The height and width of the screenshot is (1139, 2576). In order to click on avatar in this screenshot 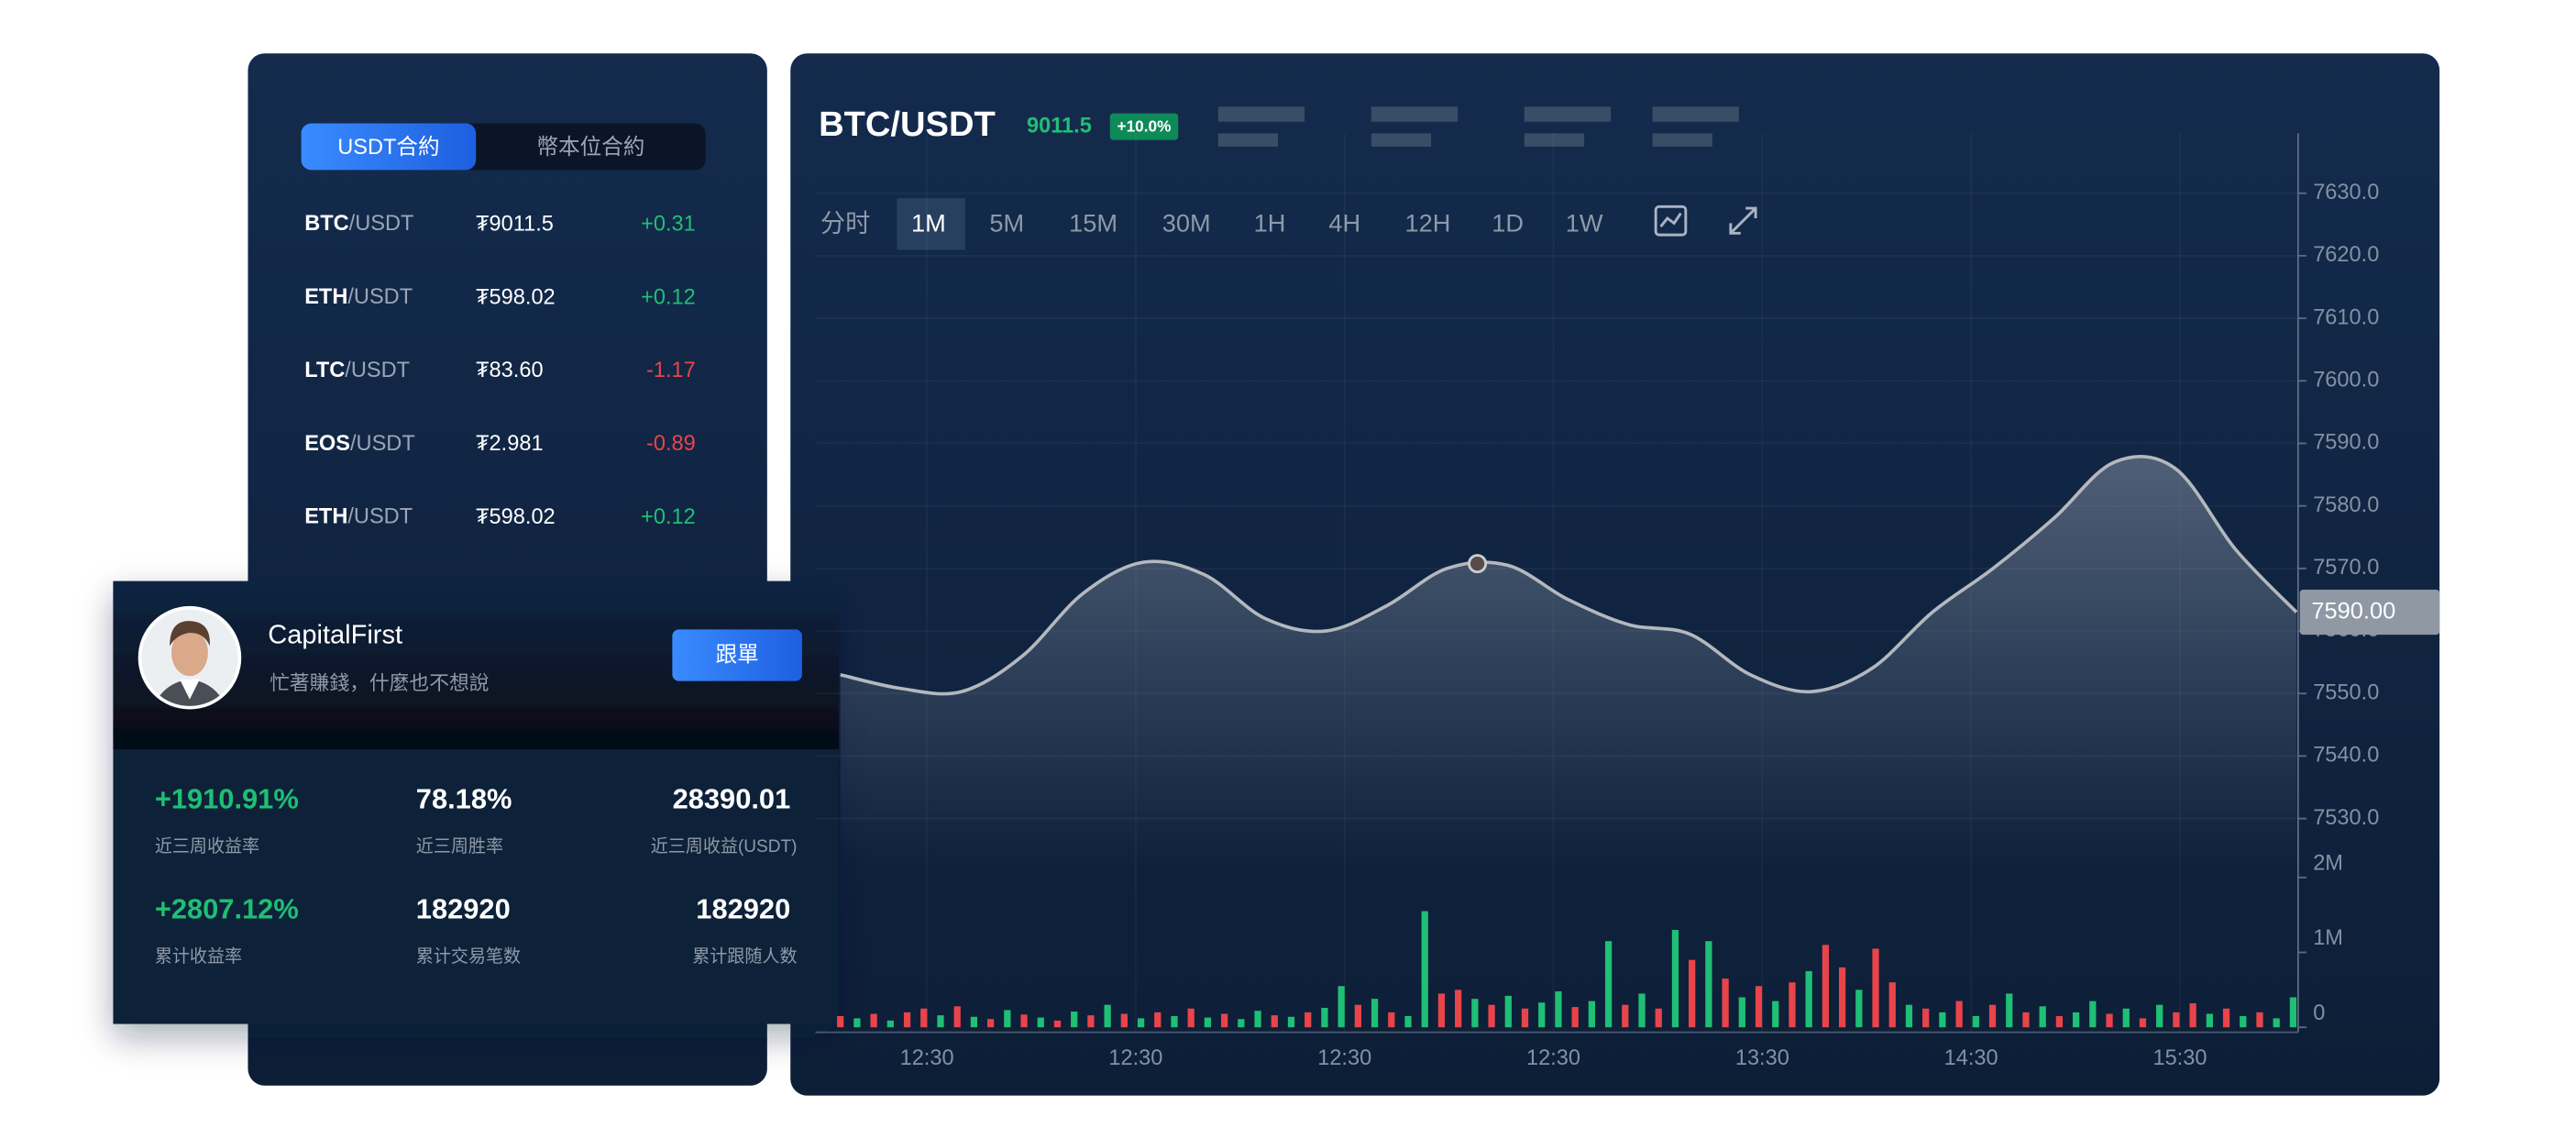, I will do `click(190, 657)`.